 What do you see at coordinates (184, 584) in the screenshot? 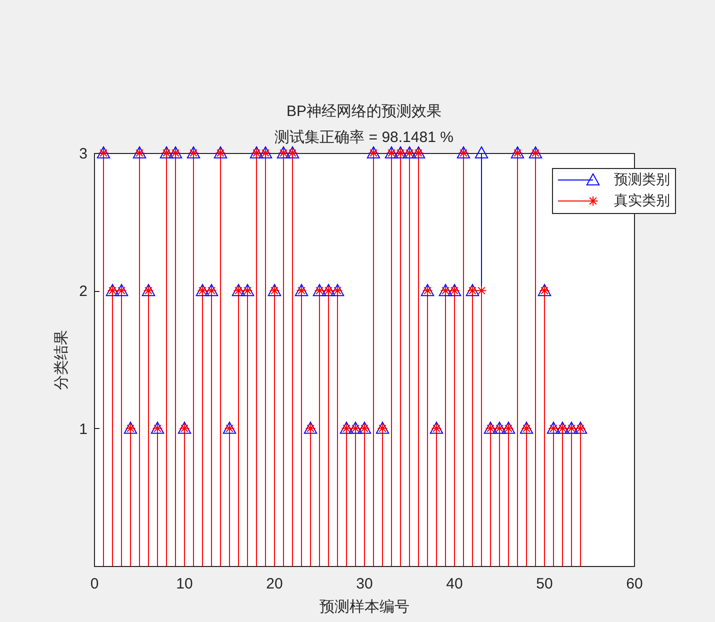
I see `x-tick-label: 10` at bounding box center [184, 584].